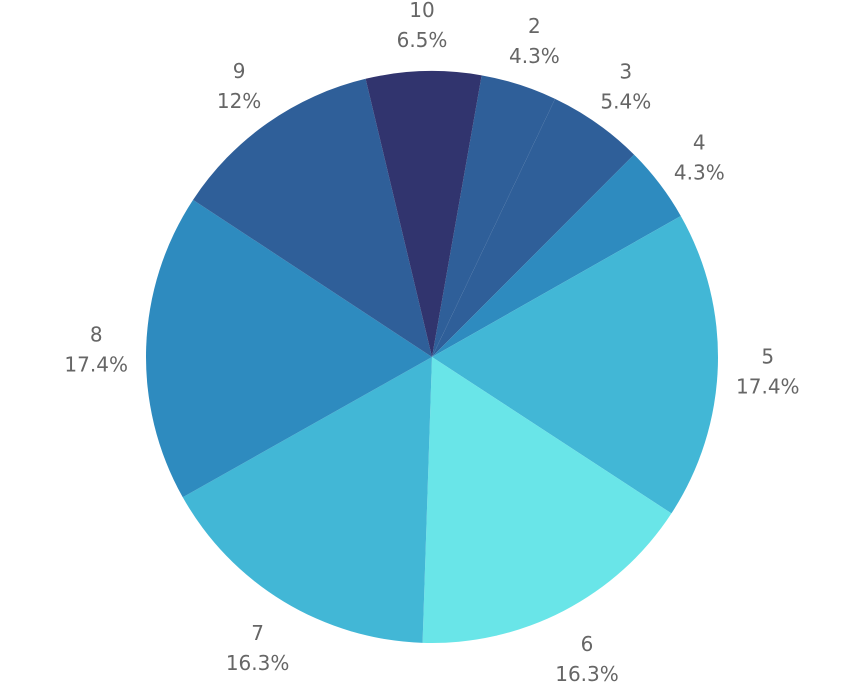 Image resolution: width=866 pixels, height=699 pixels. I want to click on slice-category-label: 6, so click(587, 644).